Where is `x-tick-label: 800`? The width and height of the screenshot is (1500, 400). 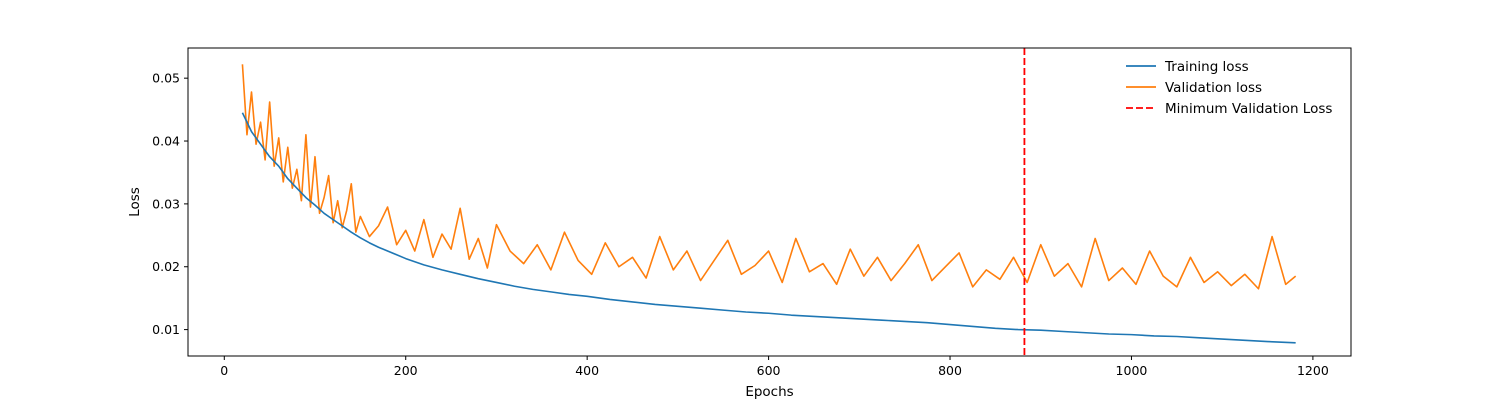
x-tick-label: 800 is located at coordinates (950, 370).